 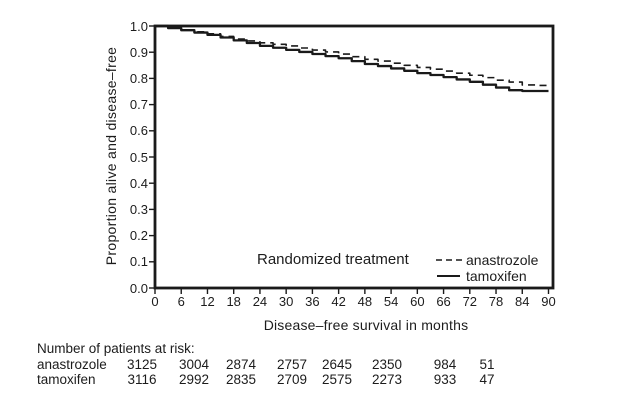 What do you see at coordinates (138, 183) in the screenshot?
I see `y-tick-label: 0.4` at bounding box center [138, 183].